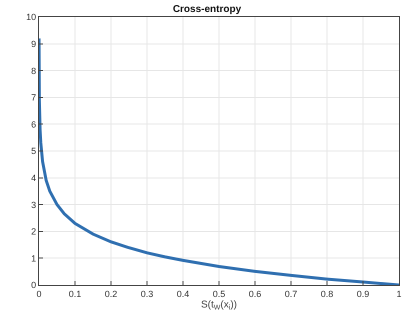 Image resolution: width=414 pixels, height=320 pixels. What do you see at coordinates (363, 293) in the screenshot?
I see `x-tick-label: 0.9` at bounding box center [363, 293].